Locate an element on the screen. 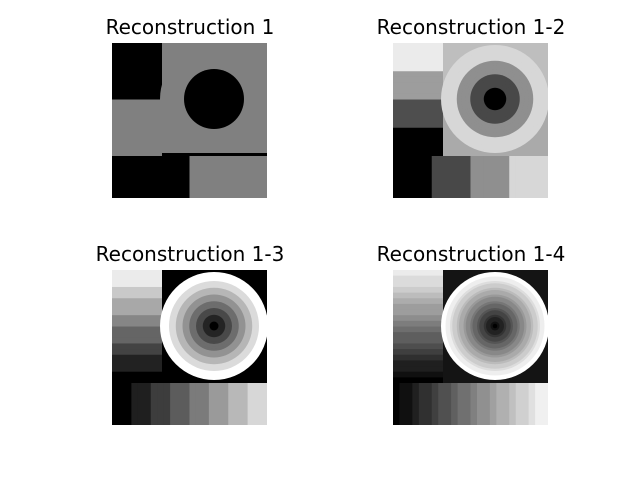 The image size is (638, 479). ring-level is located at coordinates (495, 326).